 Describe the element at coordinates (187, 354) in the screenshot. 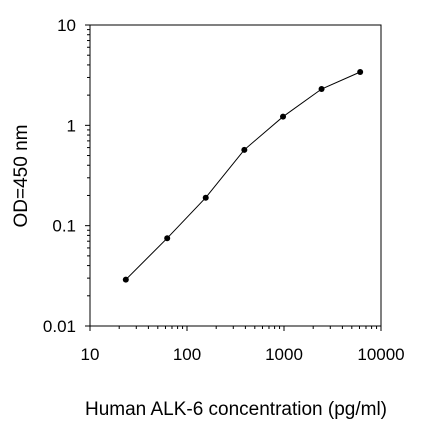

I see `x-tick-label: 100` at that location.